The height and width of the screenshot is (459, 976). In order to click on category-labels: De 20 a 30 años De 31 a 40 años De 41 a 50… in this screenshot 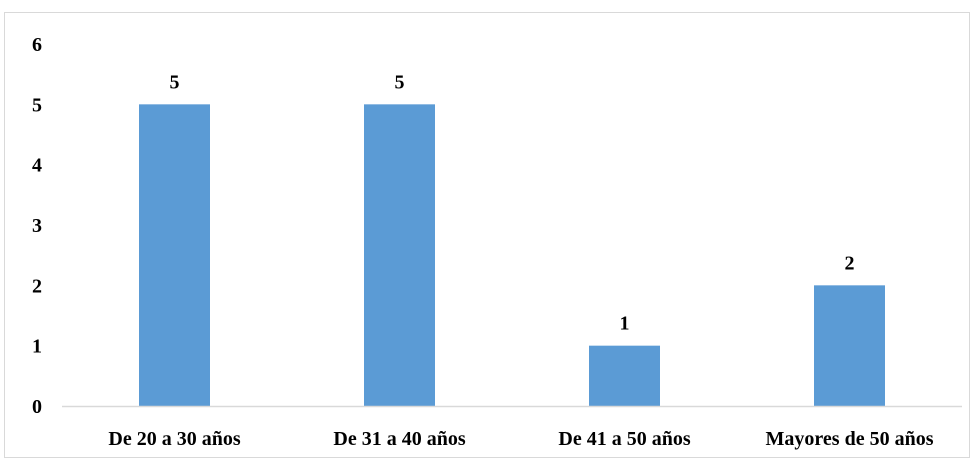, I will do `click(520, 439)`.